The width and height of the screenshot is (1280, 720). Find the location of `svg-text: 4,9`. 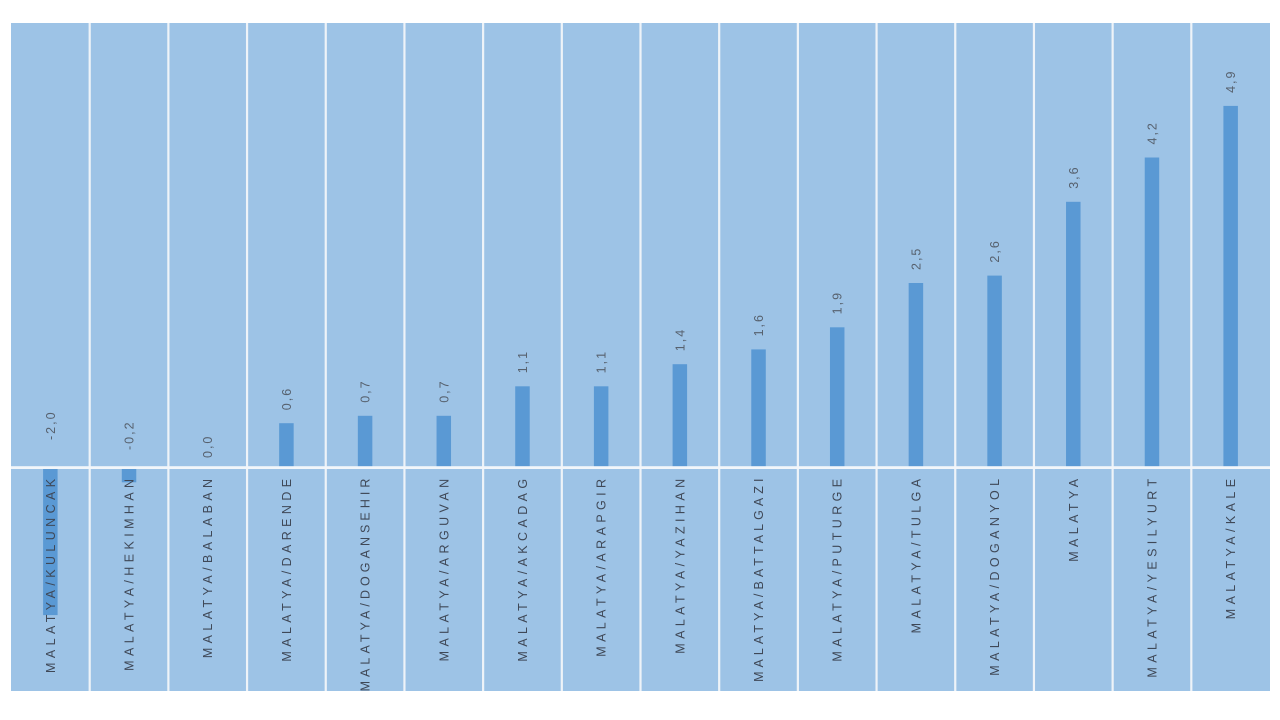

svg-text: 4,9 is located at coordinates (1231, 81).